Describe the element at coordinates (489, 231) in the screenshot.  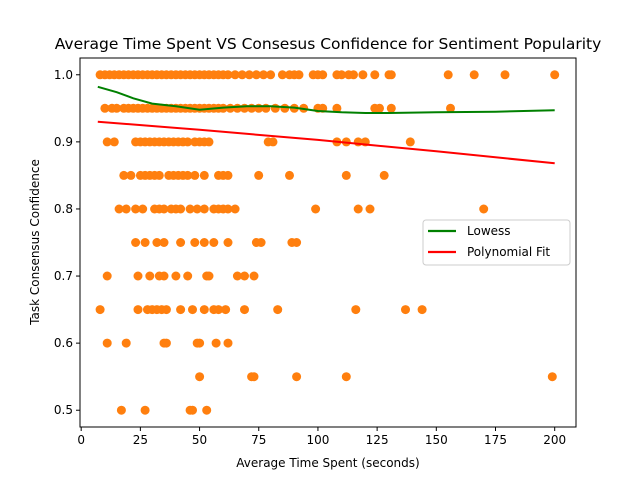
I see `legend-label-lowess: Lowess` at that location.